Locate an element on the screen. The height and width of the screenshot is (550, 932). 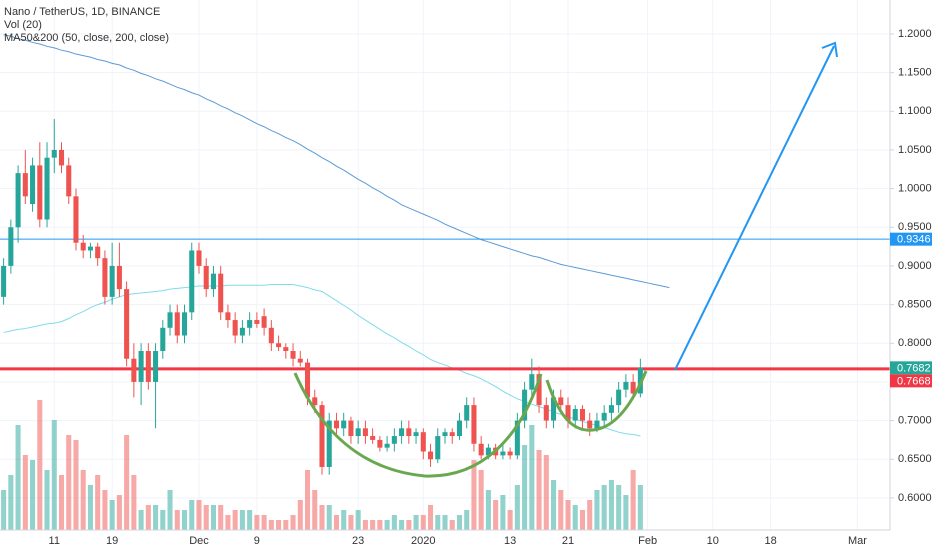
x-tick-label: 2020 is located at coordinates (423, 541).